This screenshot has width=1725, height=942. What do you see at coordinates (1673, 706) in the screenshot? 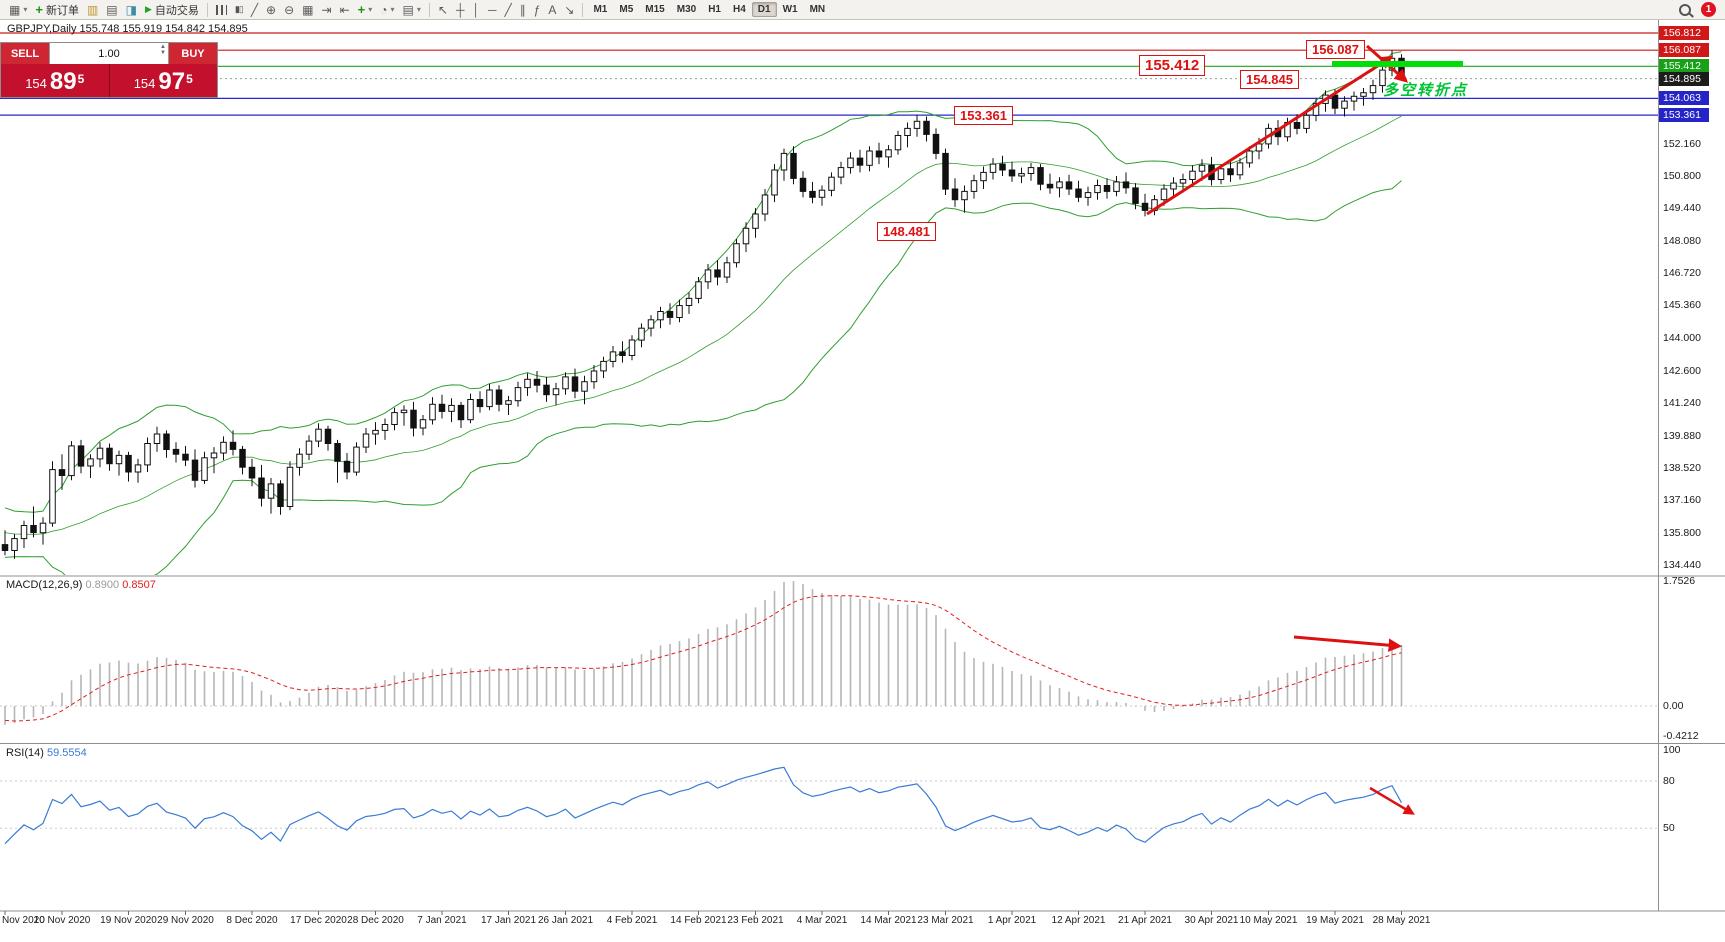
I see `macd-tick: 0.00` at bounding box center [1673, 706].